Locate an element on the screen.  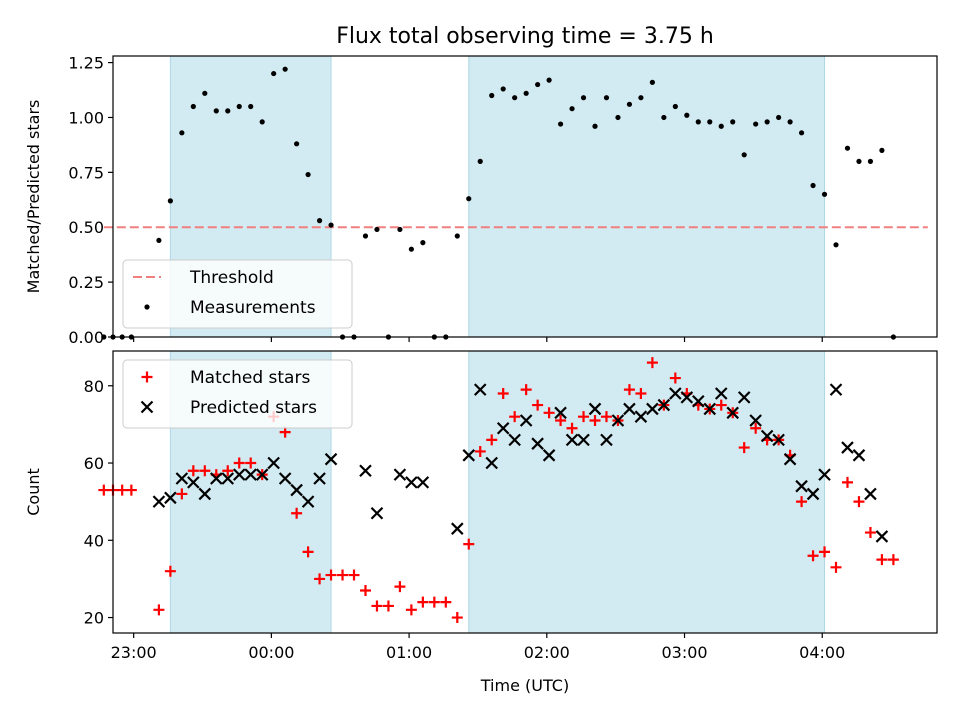
x-tick-label: 01:00 is located at coordinates (409, 652).